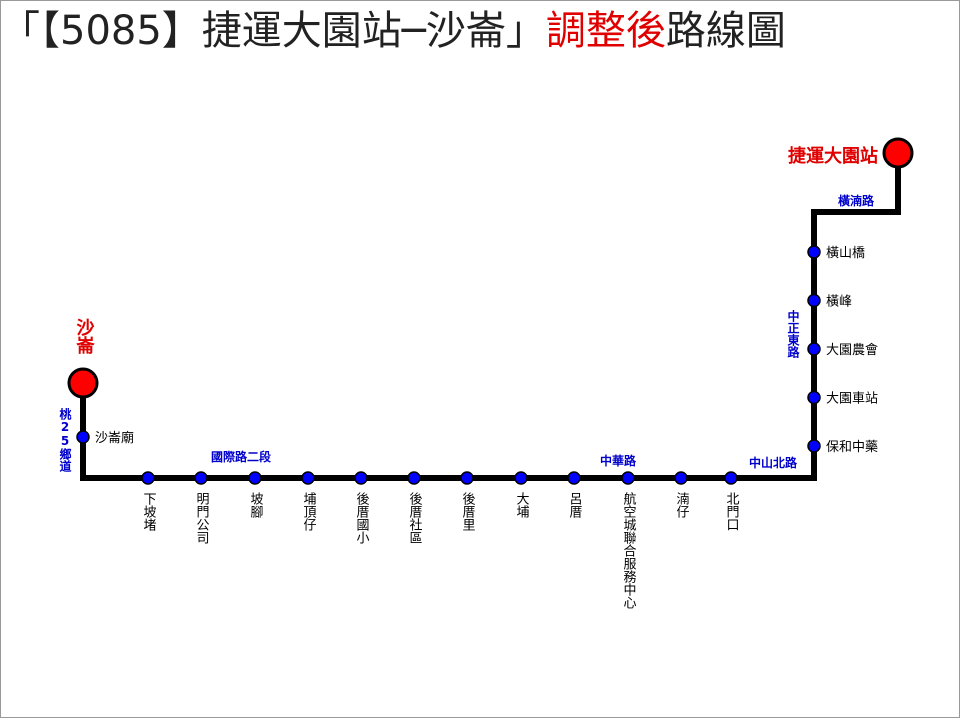 This screenshot has width=960, height=718. I want to click on stop-label: 後厝里, so click(468, 511).